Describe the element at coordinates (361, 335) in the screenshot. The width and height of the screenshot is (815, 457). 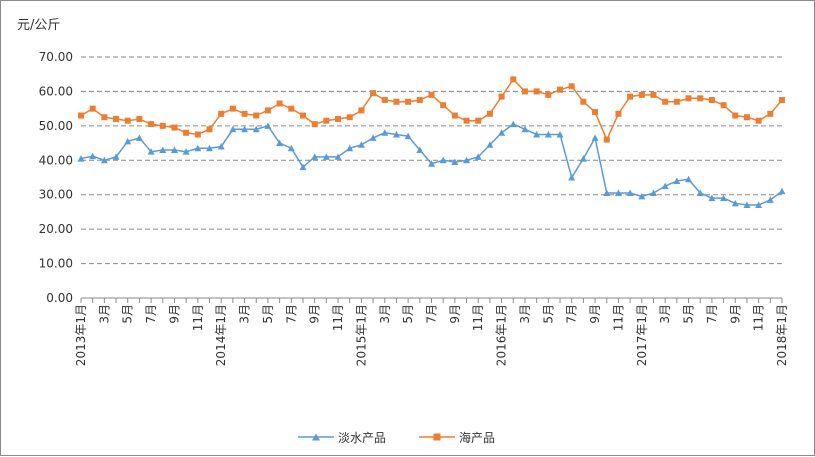
I see `x-tick-label: 2015年1月` at that location.